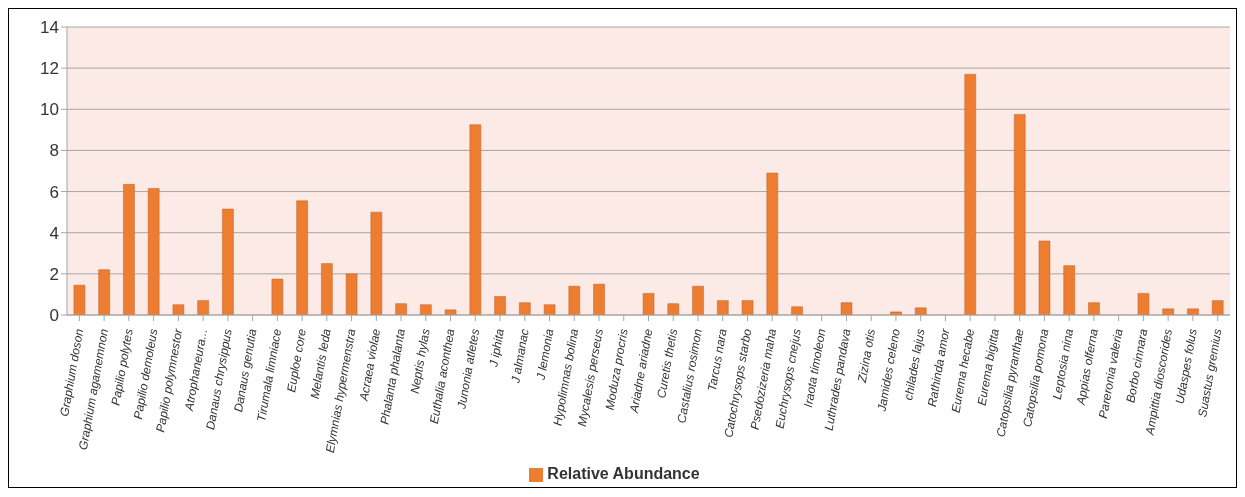  What do you see at coordinates (54, 192) in the screenshot?
I see `y-tick-label: 6` at bounding box center [54, 192].